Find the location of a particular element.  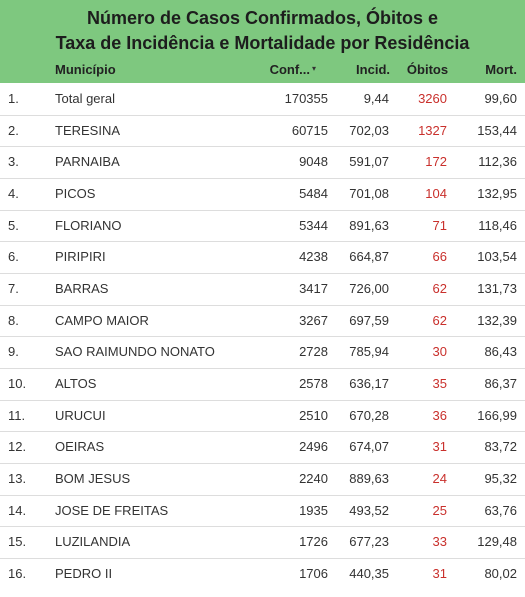

cell: 66 is located at coordinates (439, 257).